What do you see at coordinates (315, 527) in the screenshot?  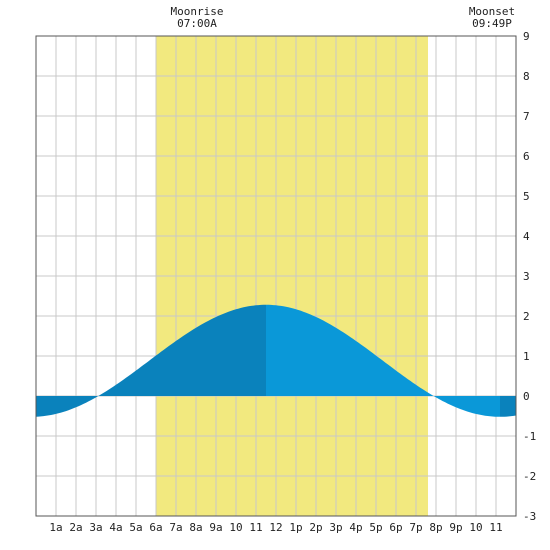 I see `x-tick-label: 2p` at bounding box center [315, 527].